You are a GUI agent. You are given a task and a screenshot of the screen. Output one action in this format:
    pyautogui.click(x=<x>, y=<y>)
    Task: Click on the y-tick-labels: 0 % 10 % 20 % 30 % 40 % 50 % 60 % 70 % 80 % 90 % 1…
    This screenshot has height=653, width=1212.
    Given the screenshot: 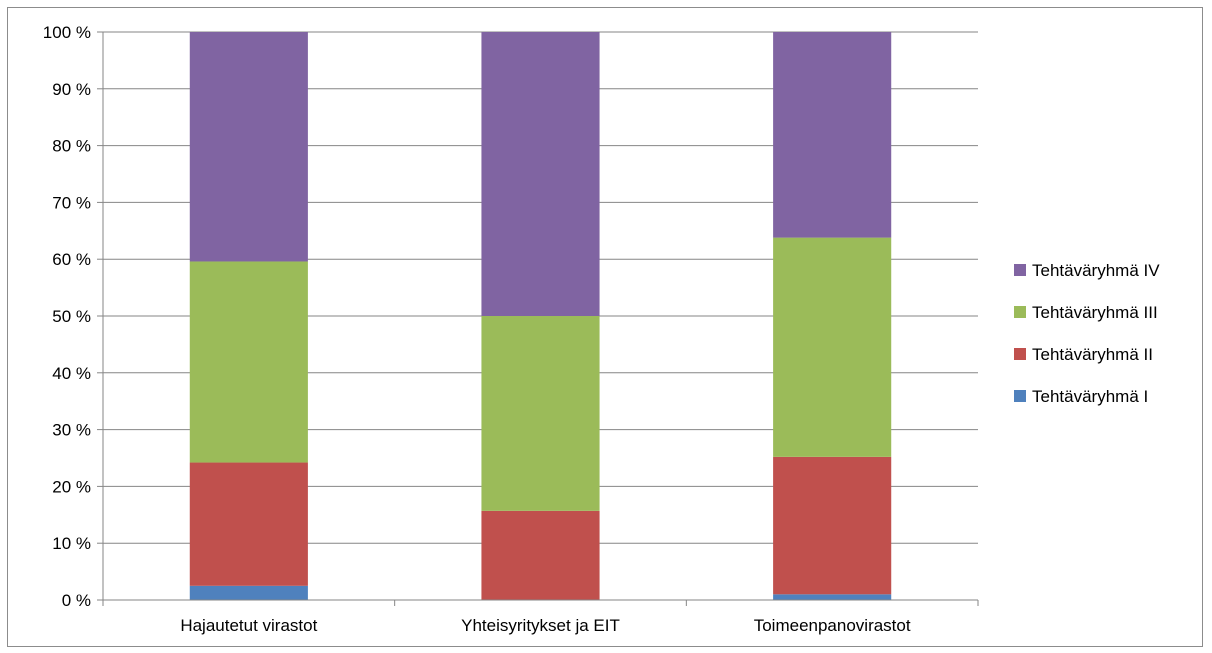 What is the action you would take?
    pyautogui.click(x=67, y=316)
    